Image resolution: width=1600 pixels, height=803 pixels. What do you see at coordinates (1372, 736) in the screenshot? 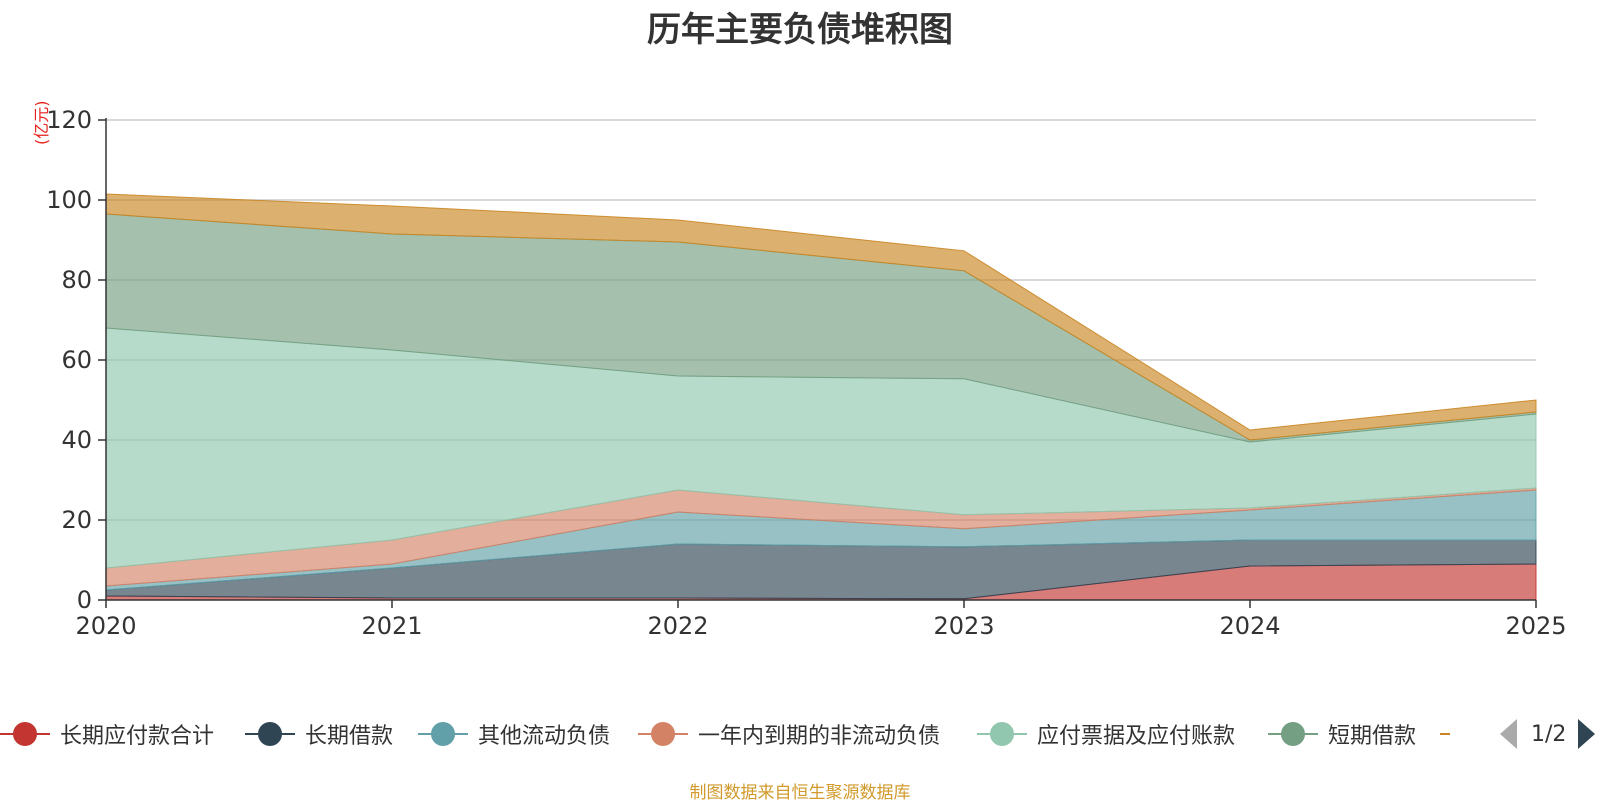
I see `legend-label: 短期借款` at bounding box center [1372, 736].